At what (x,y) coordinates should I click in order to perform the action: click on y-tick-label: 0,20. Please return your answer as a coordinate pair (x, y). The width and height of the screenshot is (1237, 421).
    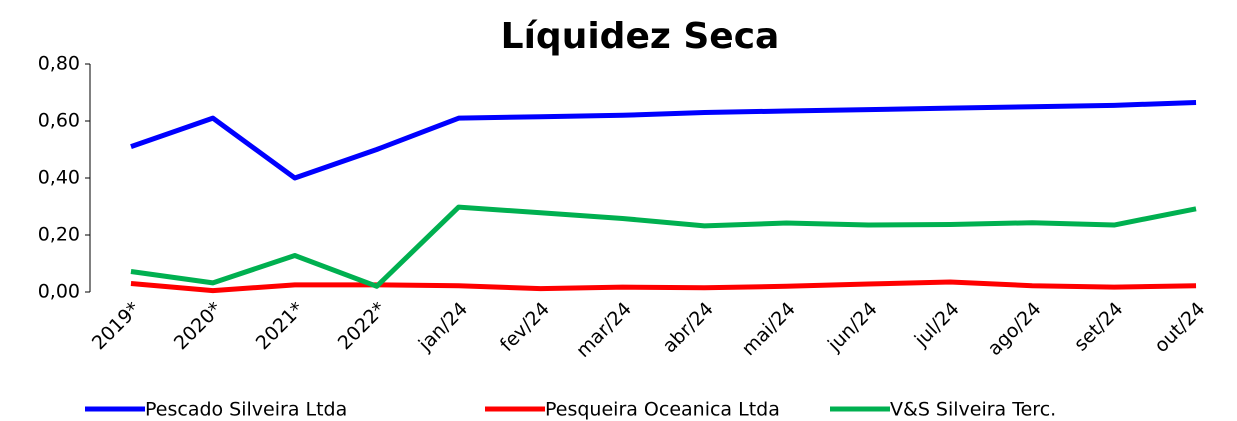
    Looking at the image, I should click on (59, 235).